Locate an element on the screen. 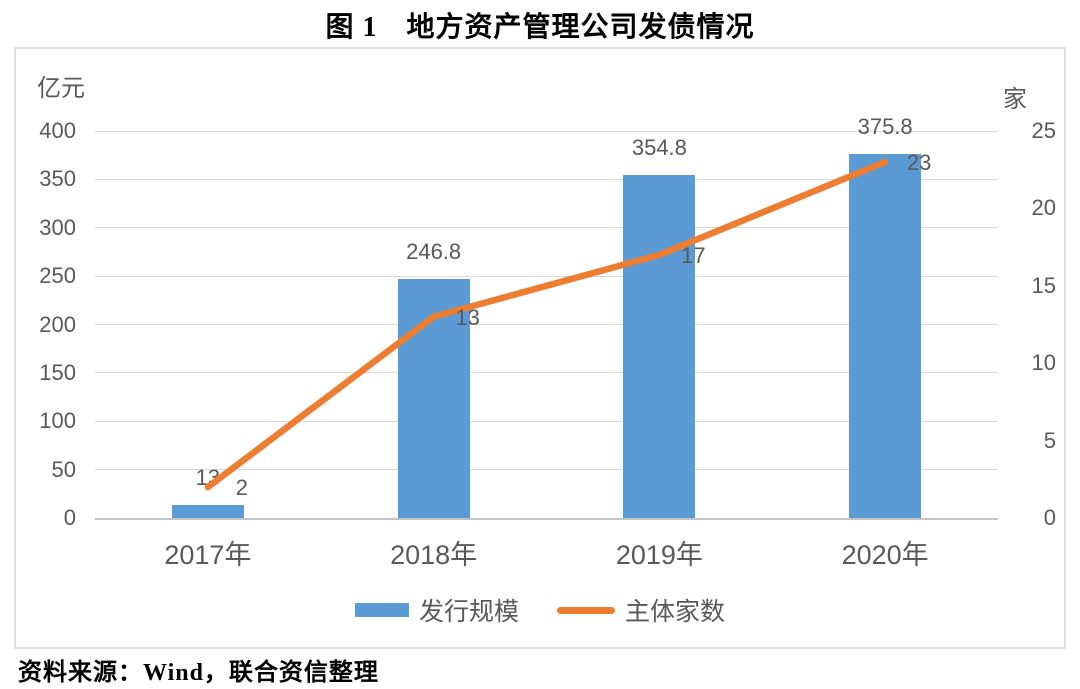  left-axis-tick: 0 is located at coordinates (69, 517).